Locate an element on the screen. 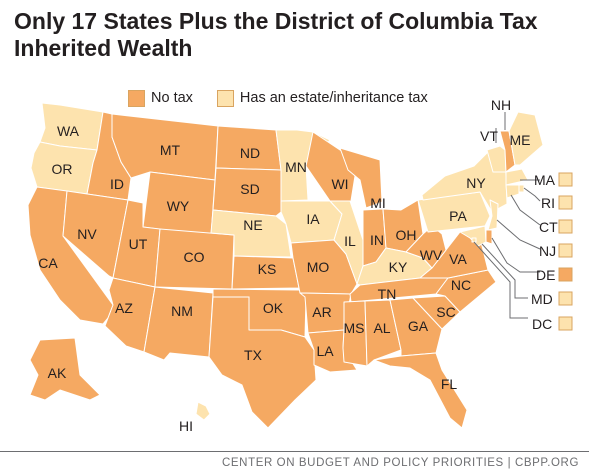 The width and height of the screenshot is (589, 476). label-DE: DE is located at coordinates (545, 275).